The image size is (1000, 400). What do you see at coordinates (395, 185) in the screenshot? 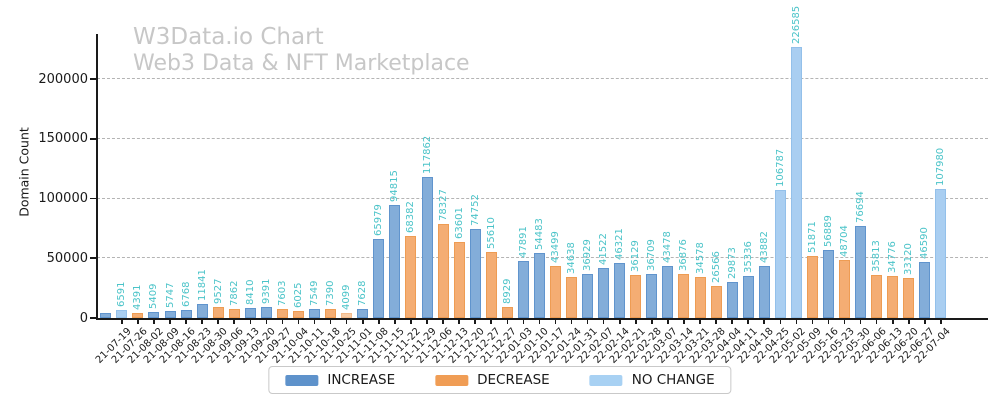
I see `bar-value-label: 94815` at bounding box center [395, 185].